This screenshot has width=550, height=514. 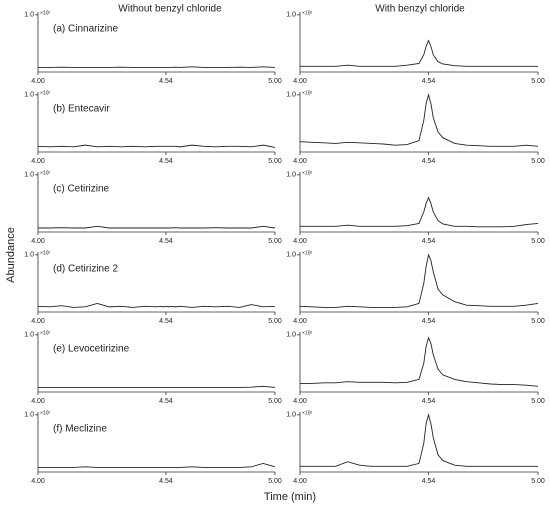 What do you see at coordinates (91, 349) in the screenshot?
I see `panel-label: (e) Levocetirizine` at bounding box center [91, 349].